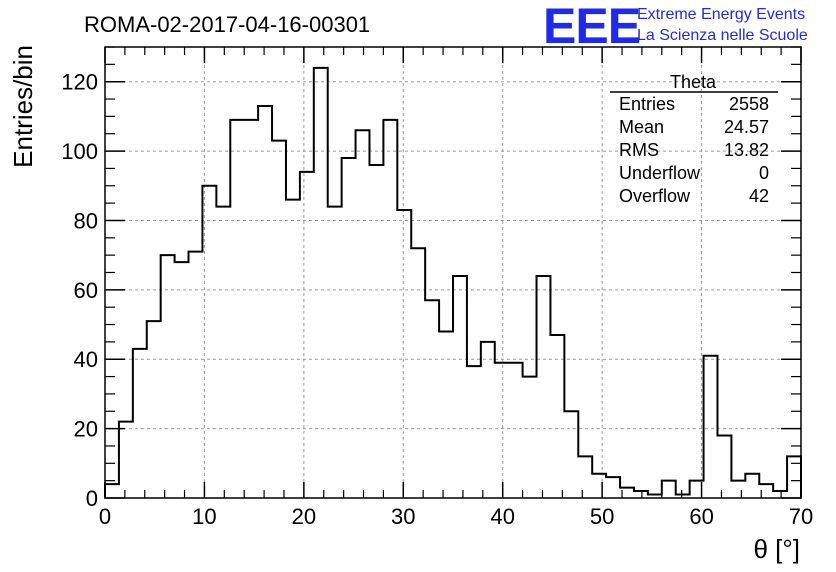 This screenshot has height=572, width=836. Describe the element at coordinates (721, 14) in the screenshot. I see `logo-line1: Extreme Energy Events` at that location.